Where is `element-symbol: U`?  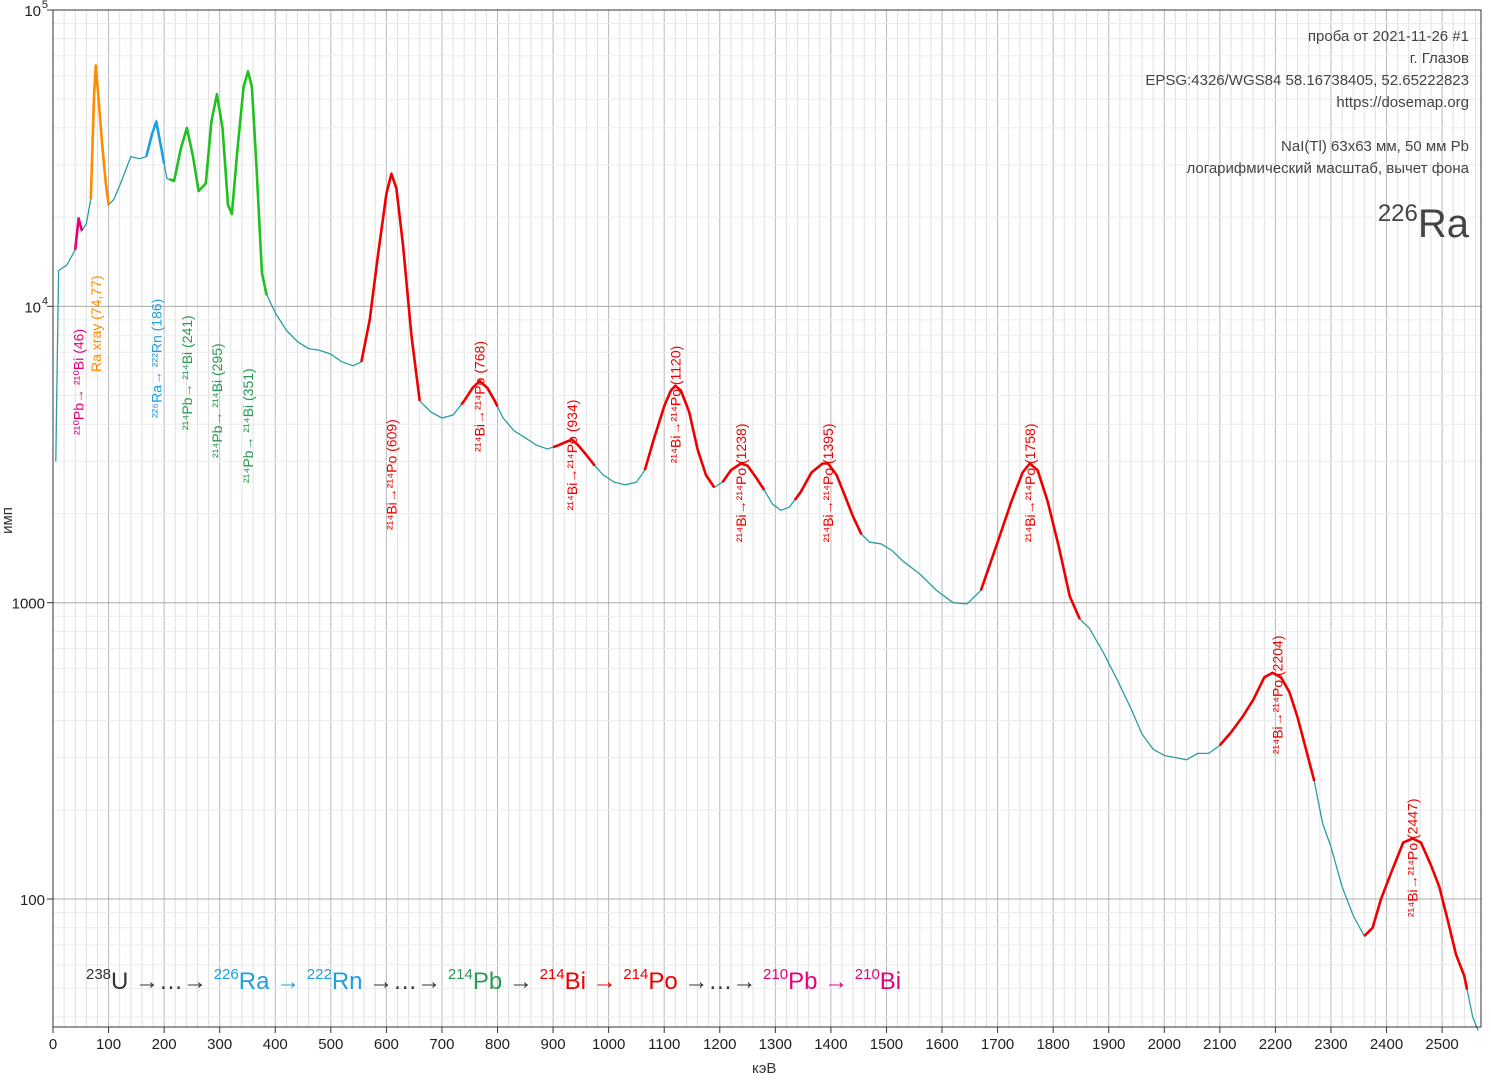 element-symbol: U is located at coordinates (120, 981).